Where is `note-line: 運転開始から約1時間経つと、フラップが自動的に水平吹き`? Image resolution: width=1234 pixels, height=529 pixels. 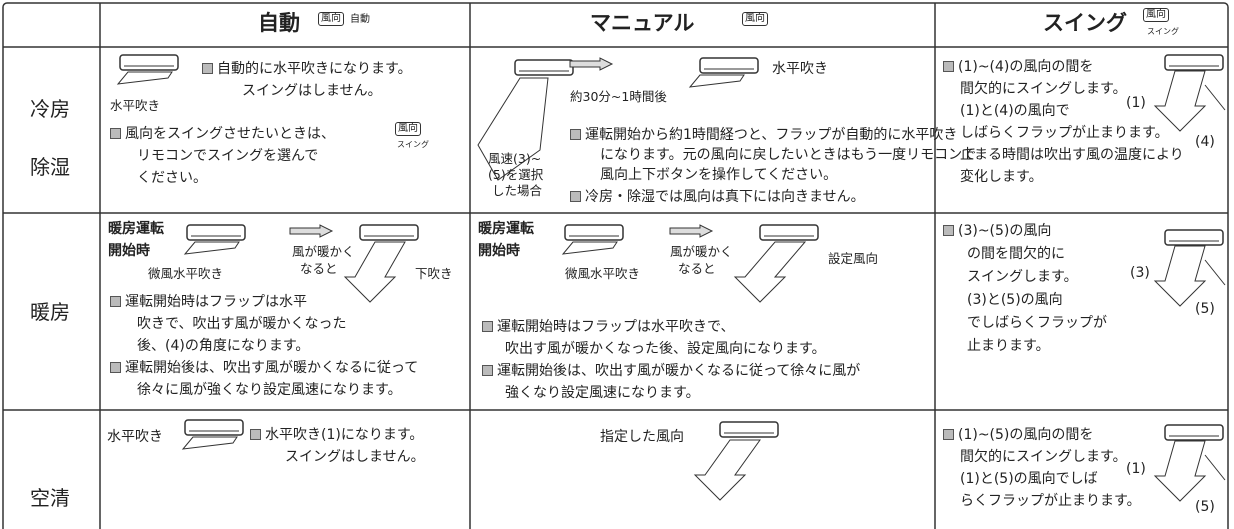 note-line: 運転開始から約1時間経つと、フラップが自動的に水平吹き is located at coordinates (763, 135).